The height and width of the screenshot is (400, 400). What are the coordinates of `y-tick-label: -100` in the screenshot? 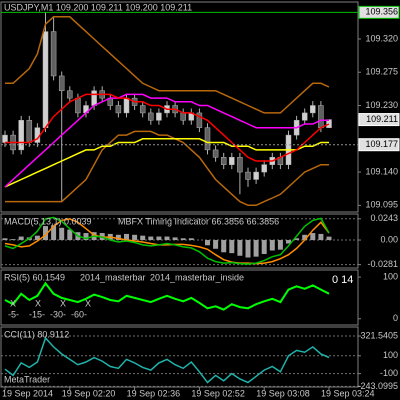 It's located at (389, 373).